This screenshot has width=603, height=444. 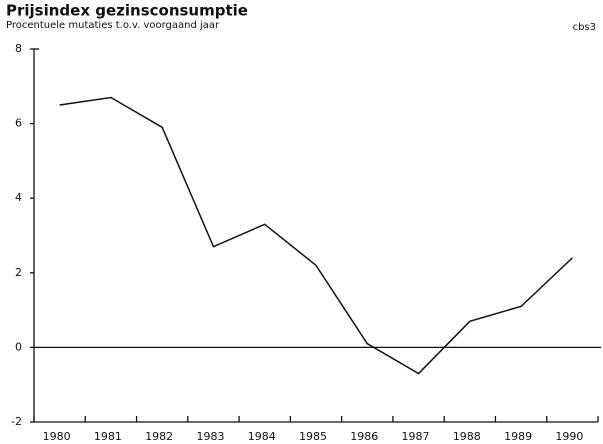 I want to click on x-tick-label: 1981, so click(x=108, y=436).